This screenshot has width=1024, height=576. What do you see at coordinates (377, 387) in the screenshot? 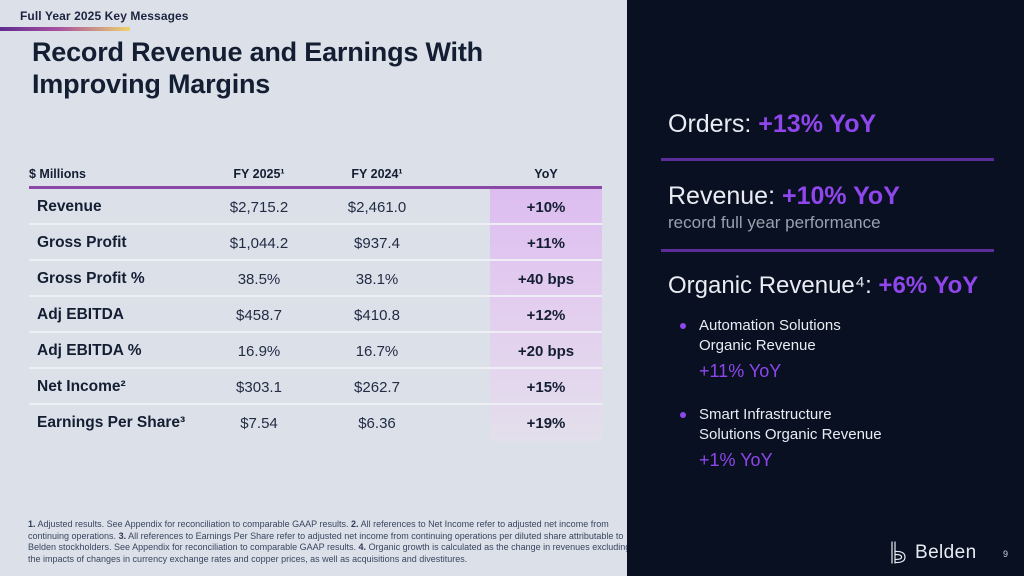
I see `row-fy2024-value: $262.7` at bounding box center [377, 387].